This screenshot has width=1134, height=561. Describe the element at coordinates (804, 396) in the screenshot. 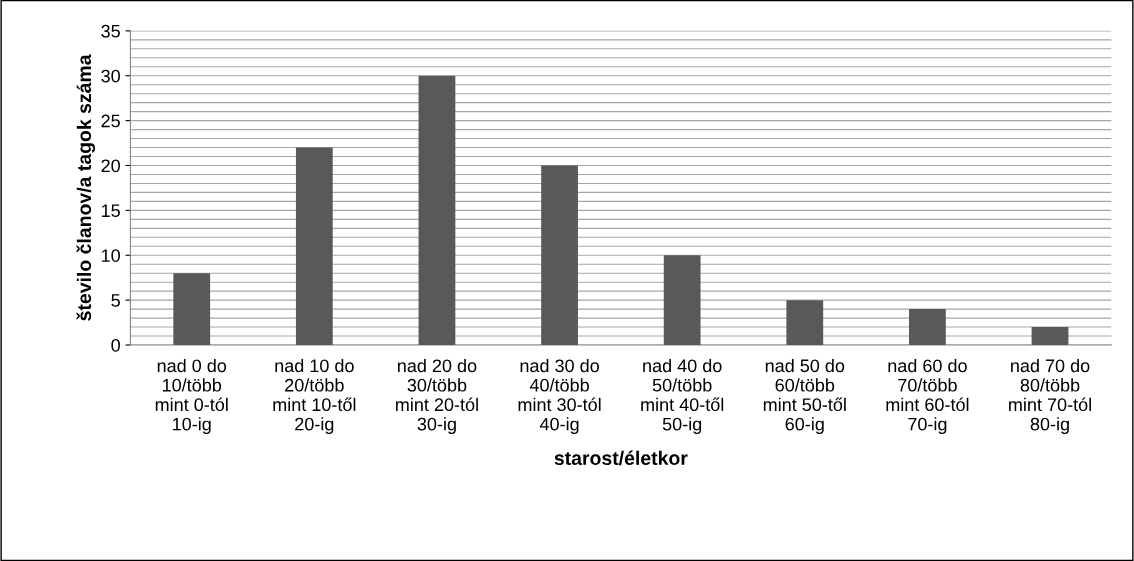

I see `x-tick-label: nad 50 do 60/több mint 50-től 60-ig` at that location.